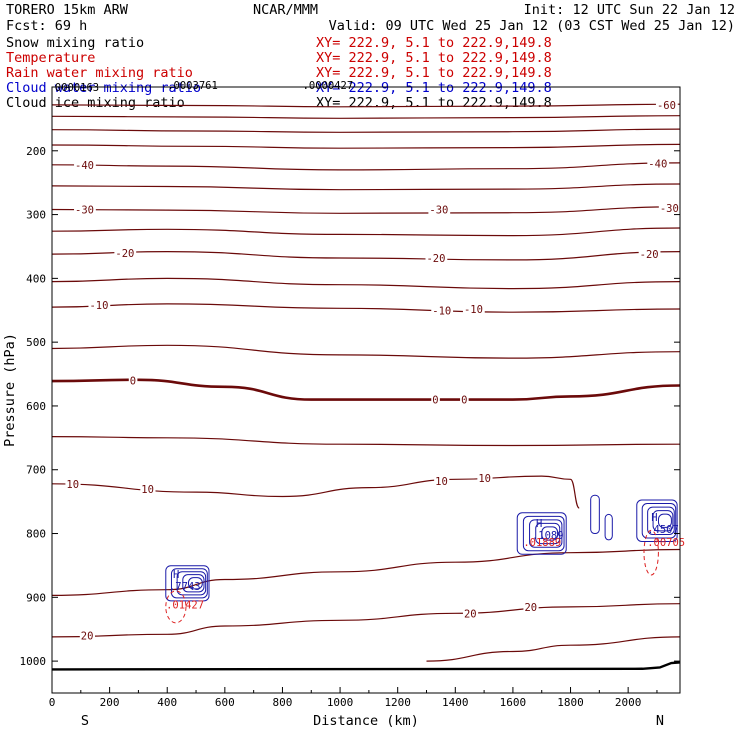 Image resolution: width=740 pixels, height=740 pixels. What do you see at coordinates (651, 552) in the screenshot?
I see `rain-contour` at bounding box center [651, 552].